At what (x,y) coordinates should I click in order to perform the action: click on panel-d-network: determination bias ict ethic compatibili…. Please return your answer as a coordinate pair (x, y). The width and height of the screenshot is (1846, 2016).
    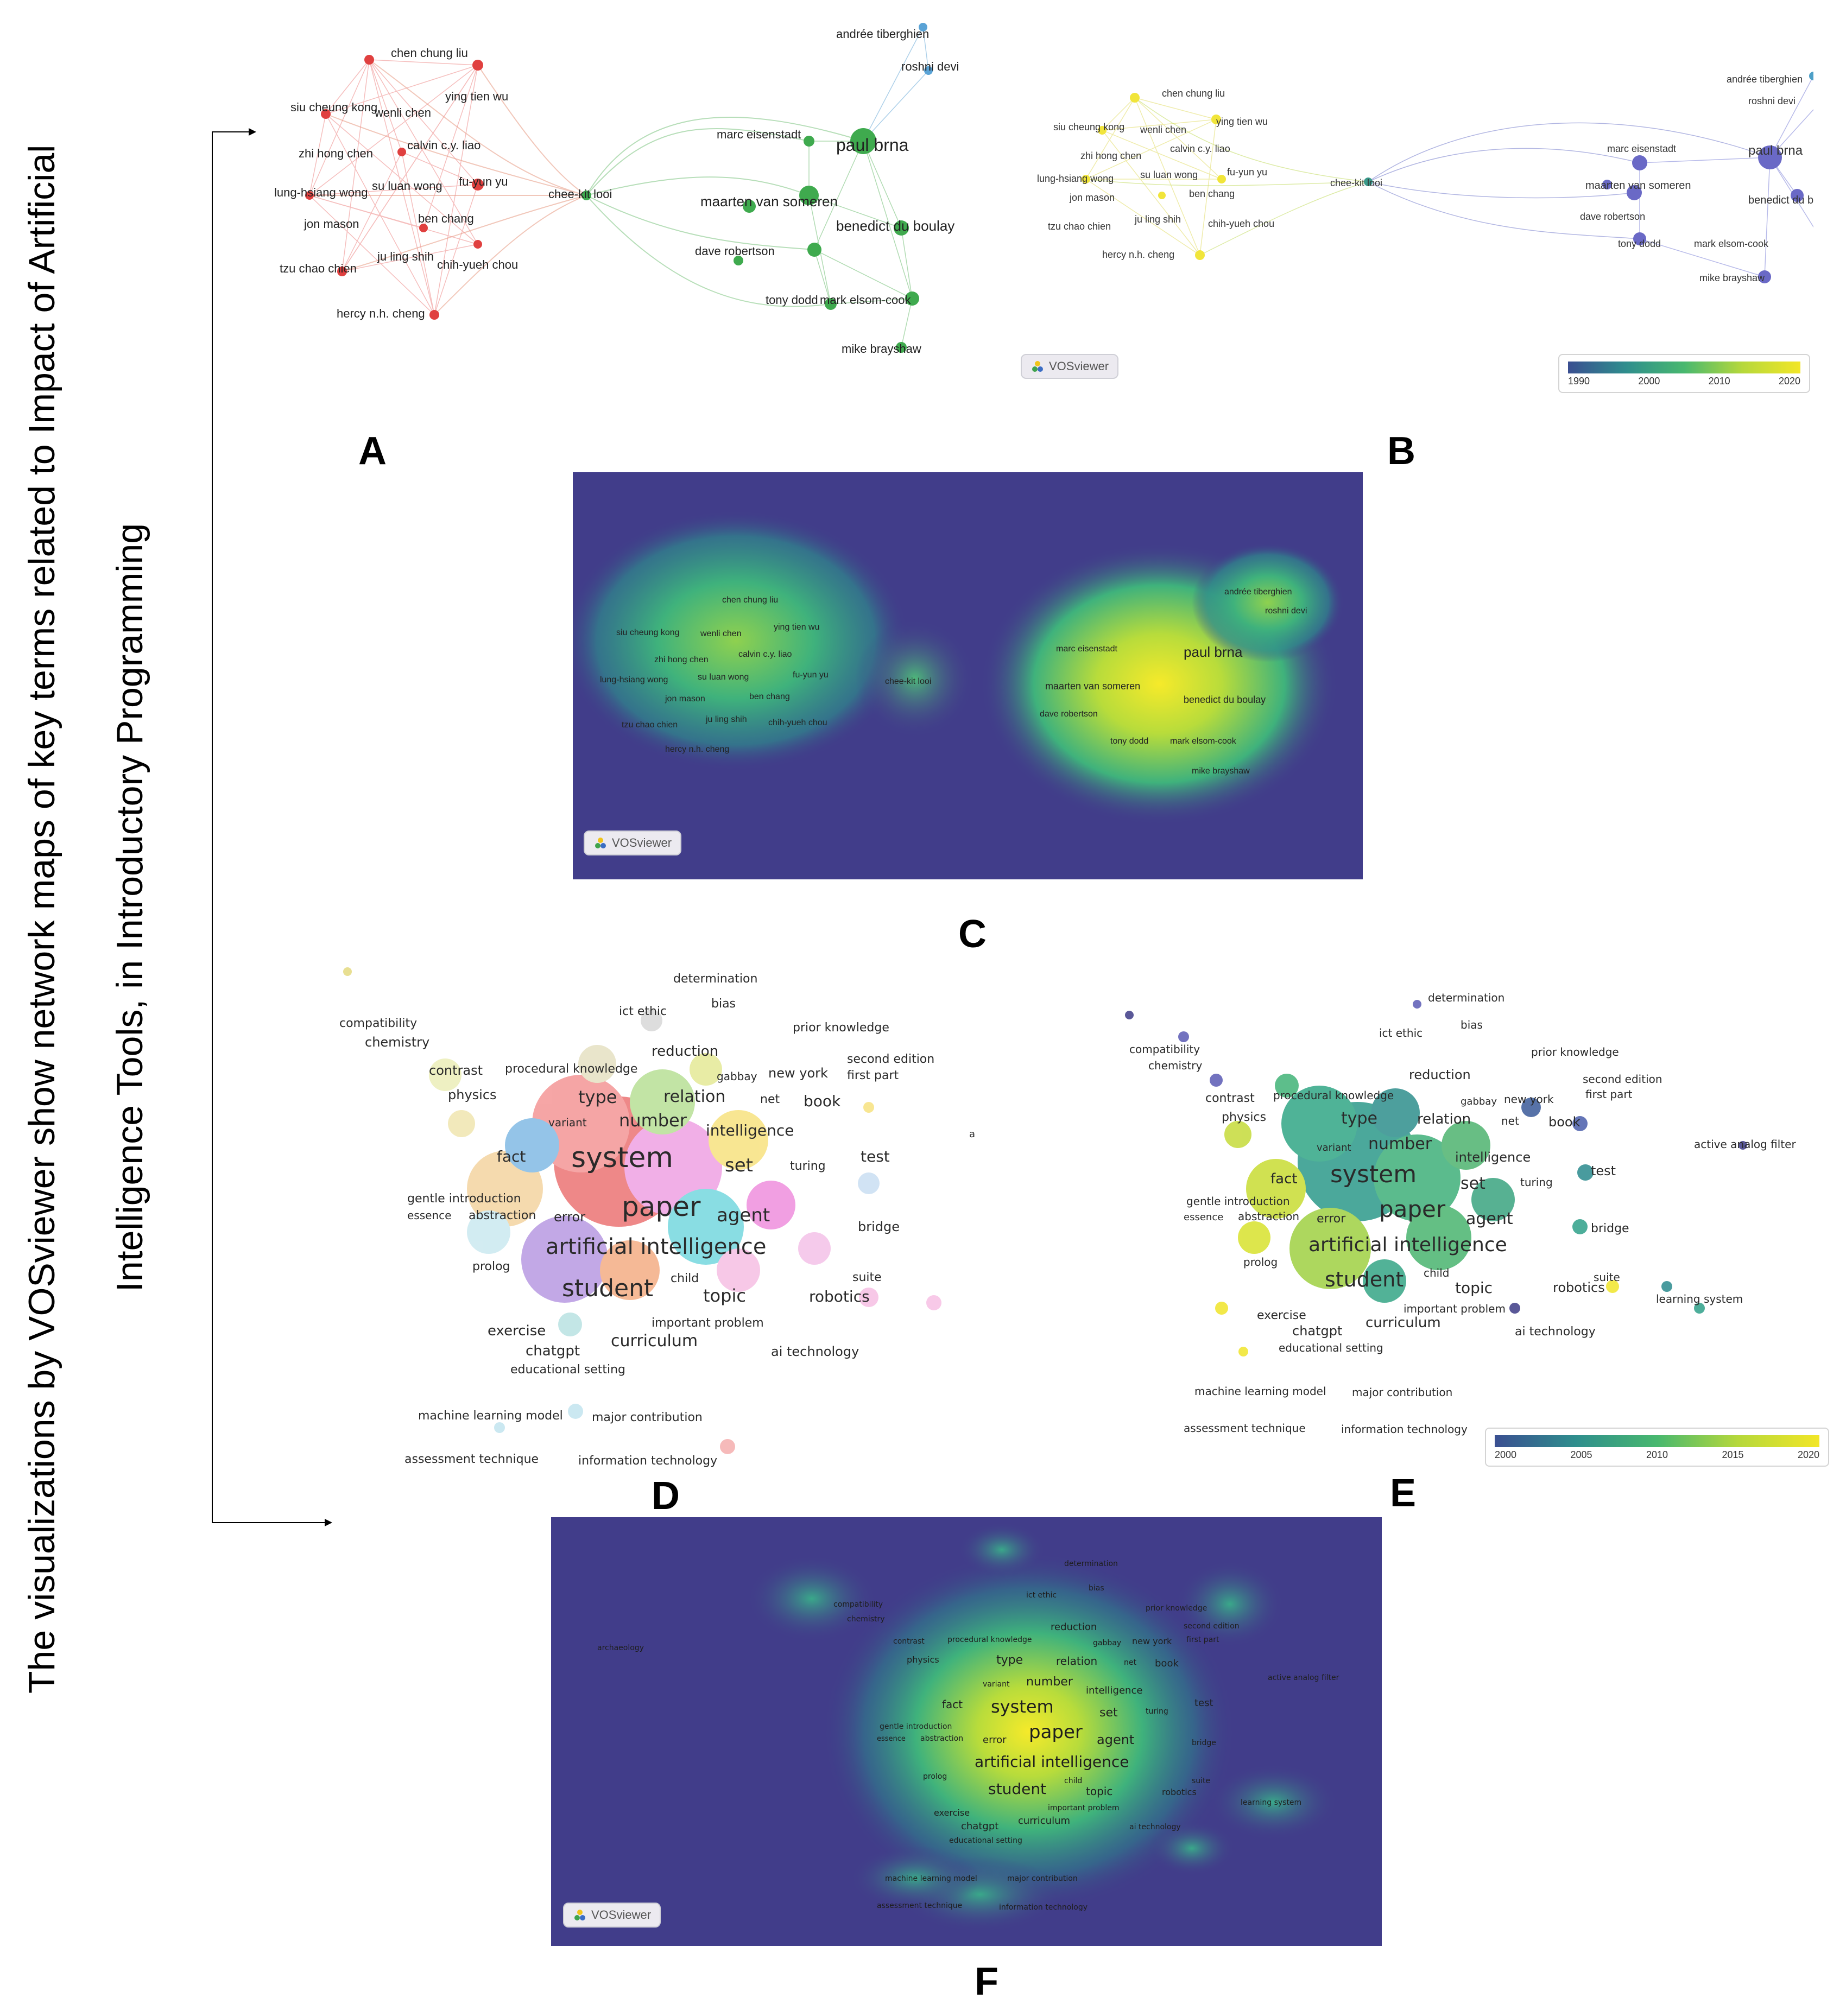
    Looking at the image, I should click on (657, 1210).